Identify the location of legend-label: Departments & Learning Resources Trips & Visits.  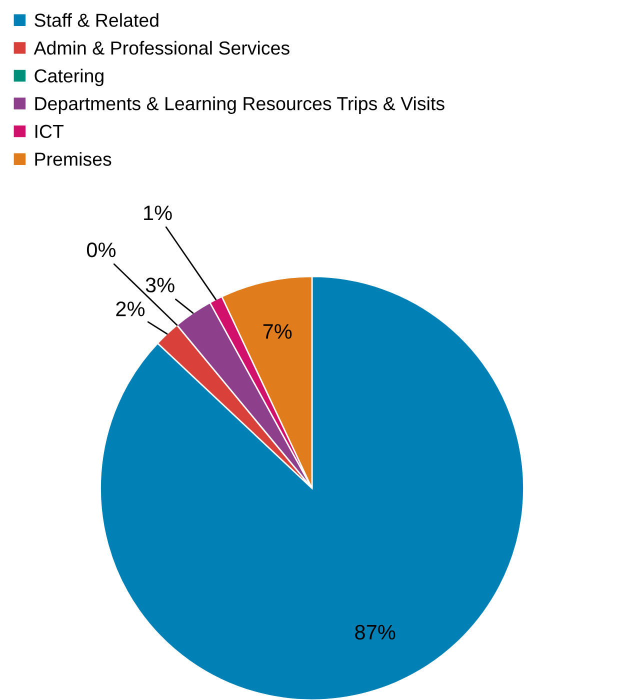
(239, 105).